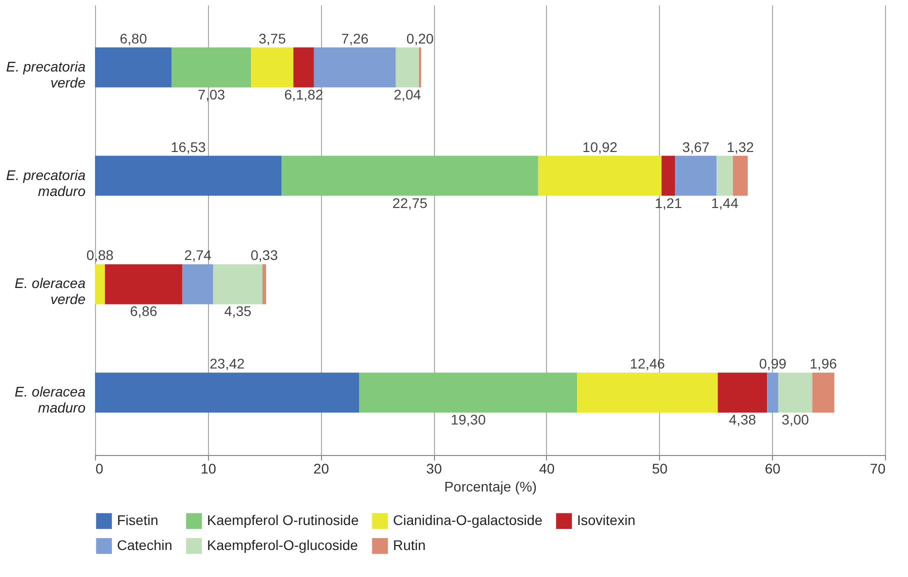 The height and width of the screenshot is (577, 908). Describe the element at coordinates (144, 545) in the screenshot. I see `legend-label: Catechin` at that location.